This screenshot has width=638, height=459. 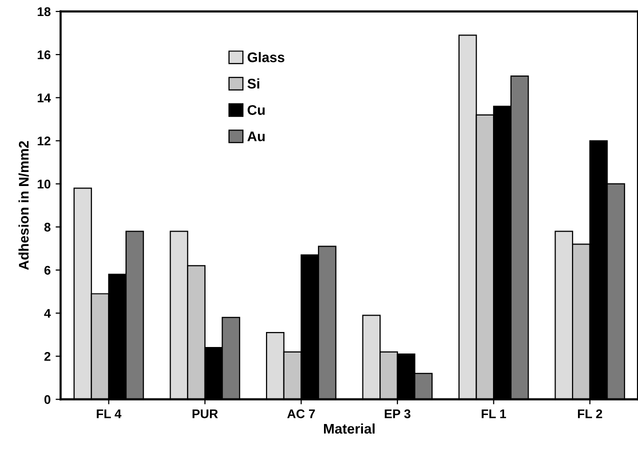 What do you see at coordinates (205, 414) in the screenshot?
I see `x-tick-label: PUR` at bounding box center [205, 414].